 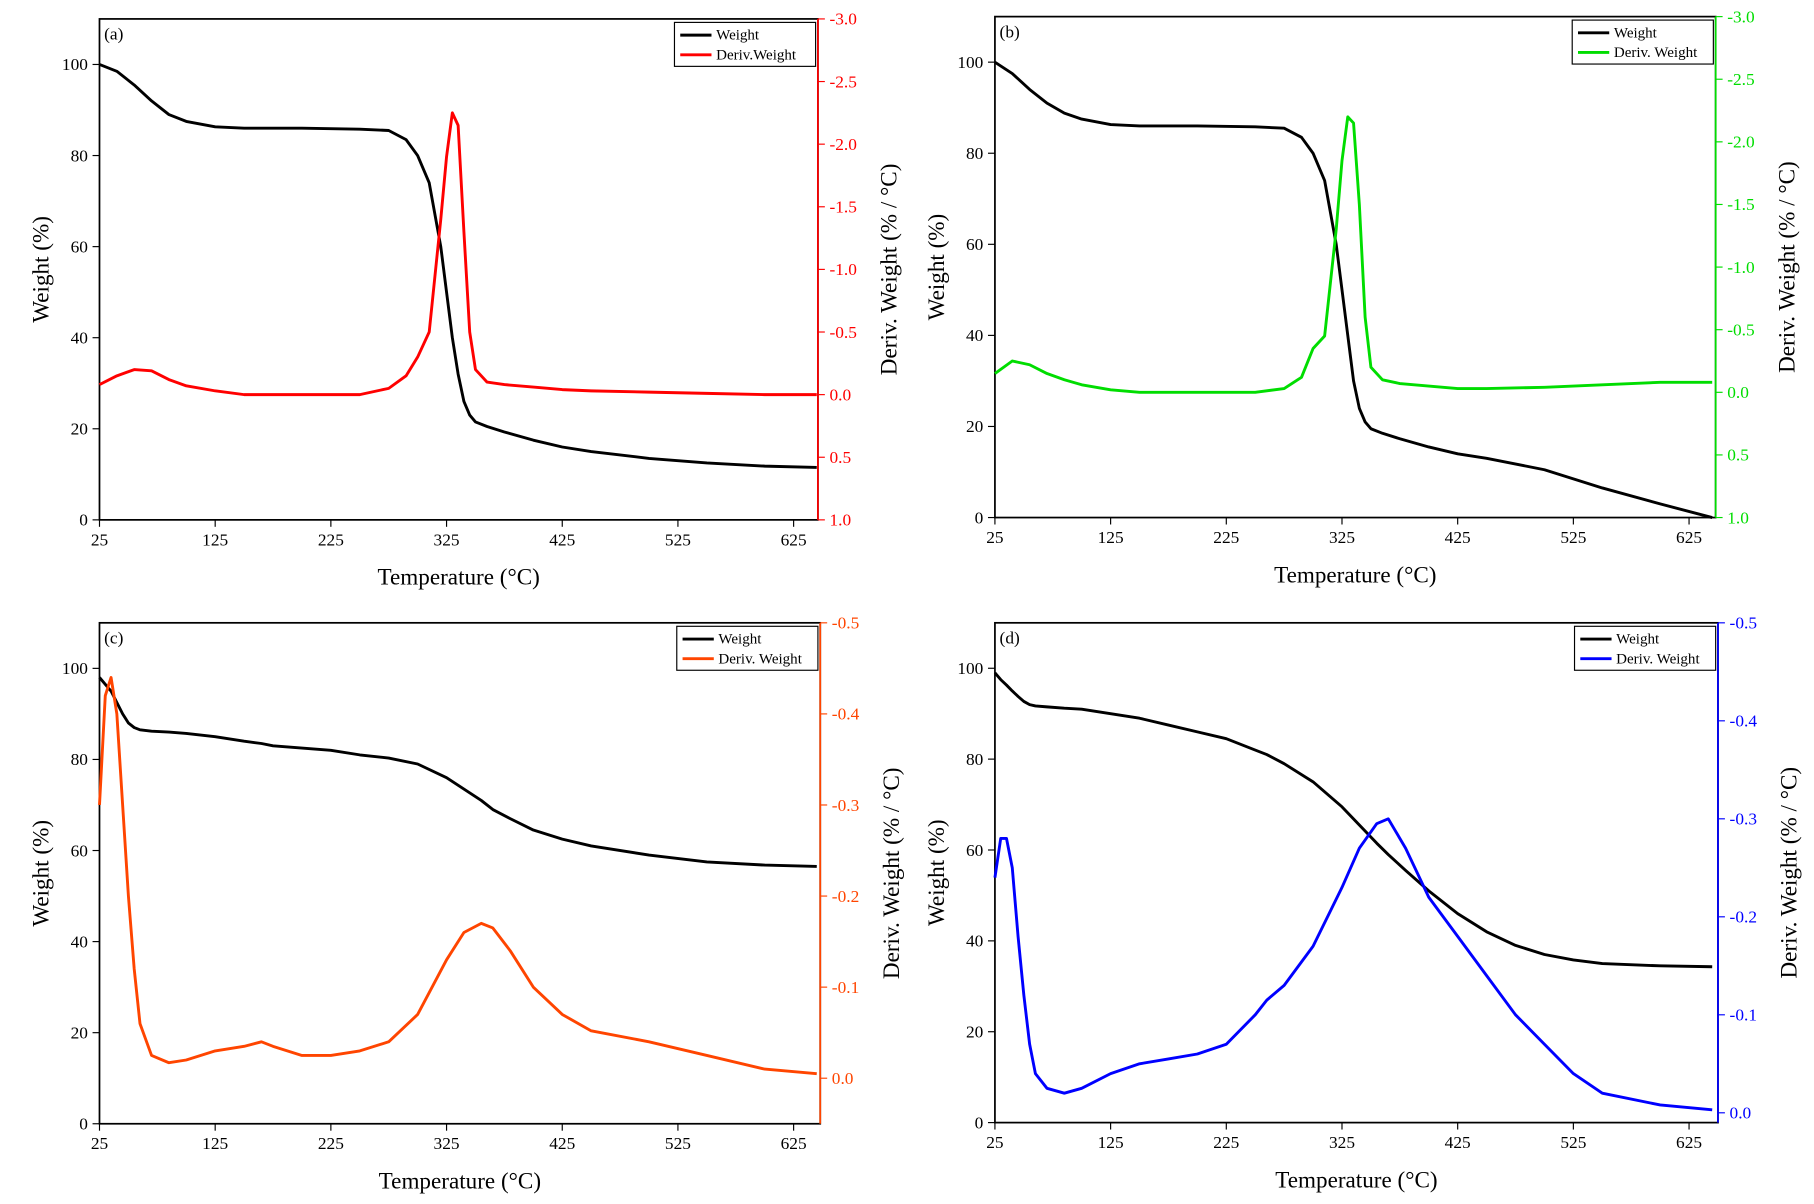 I want to click on panel-label: (c), so click(x=113, y=638).